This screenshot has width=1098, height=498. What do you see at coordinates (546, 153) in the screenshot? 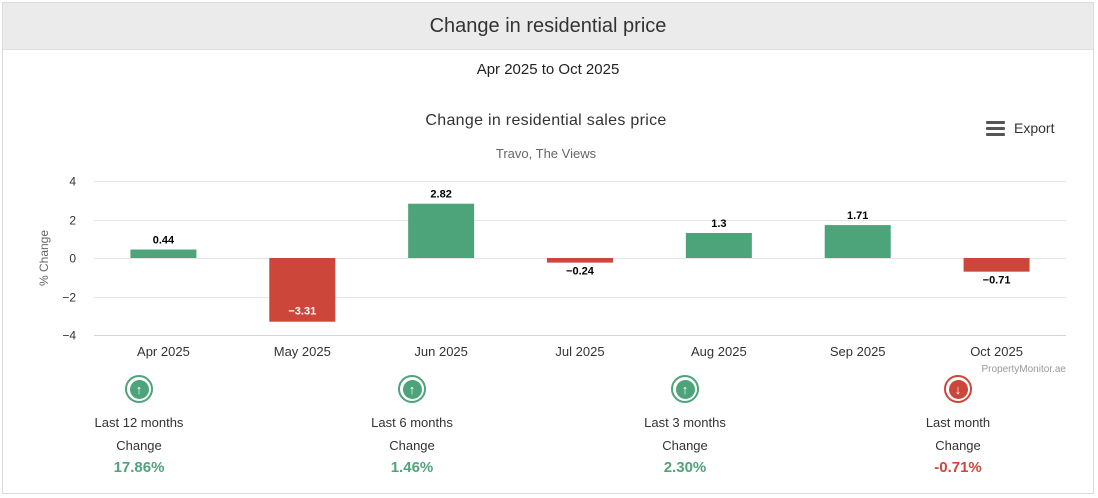
I see `chart-subtitle: Travo, The Views` at bounding box center [546, 153].